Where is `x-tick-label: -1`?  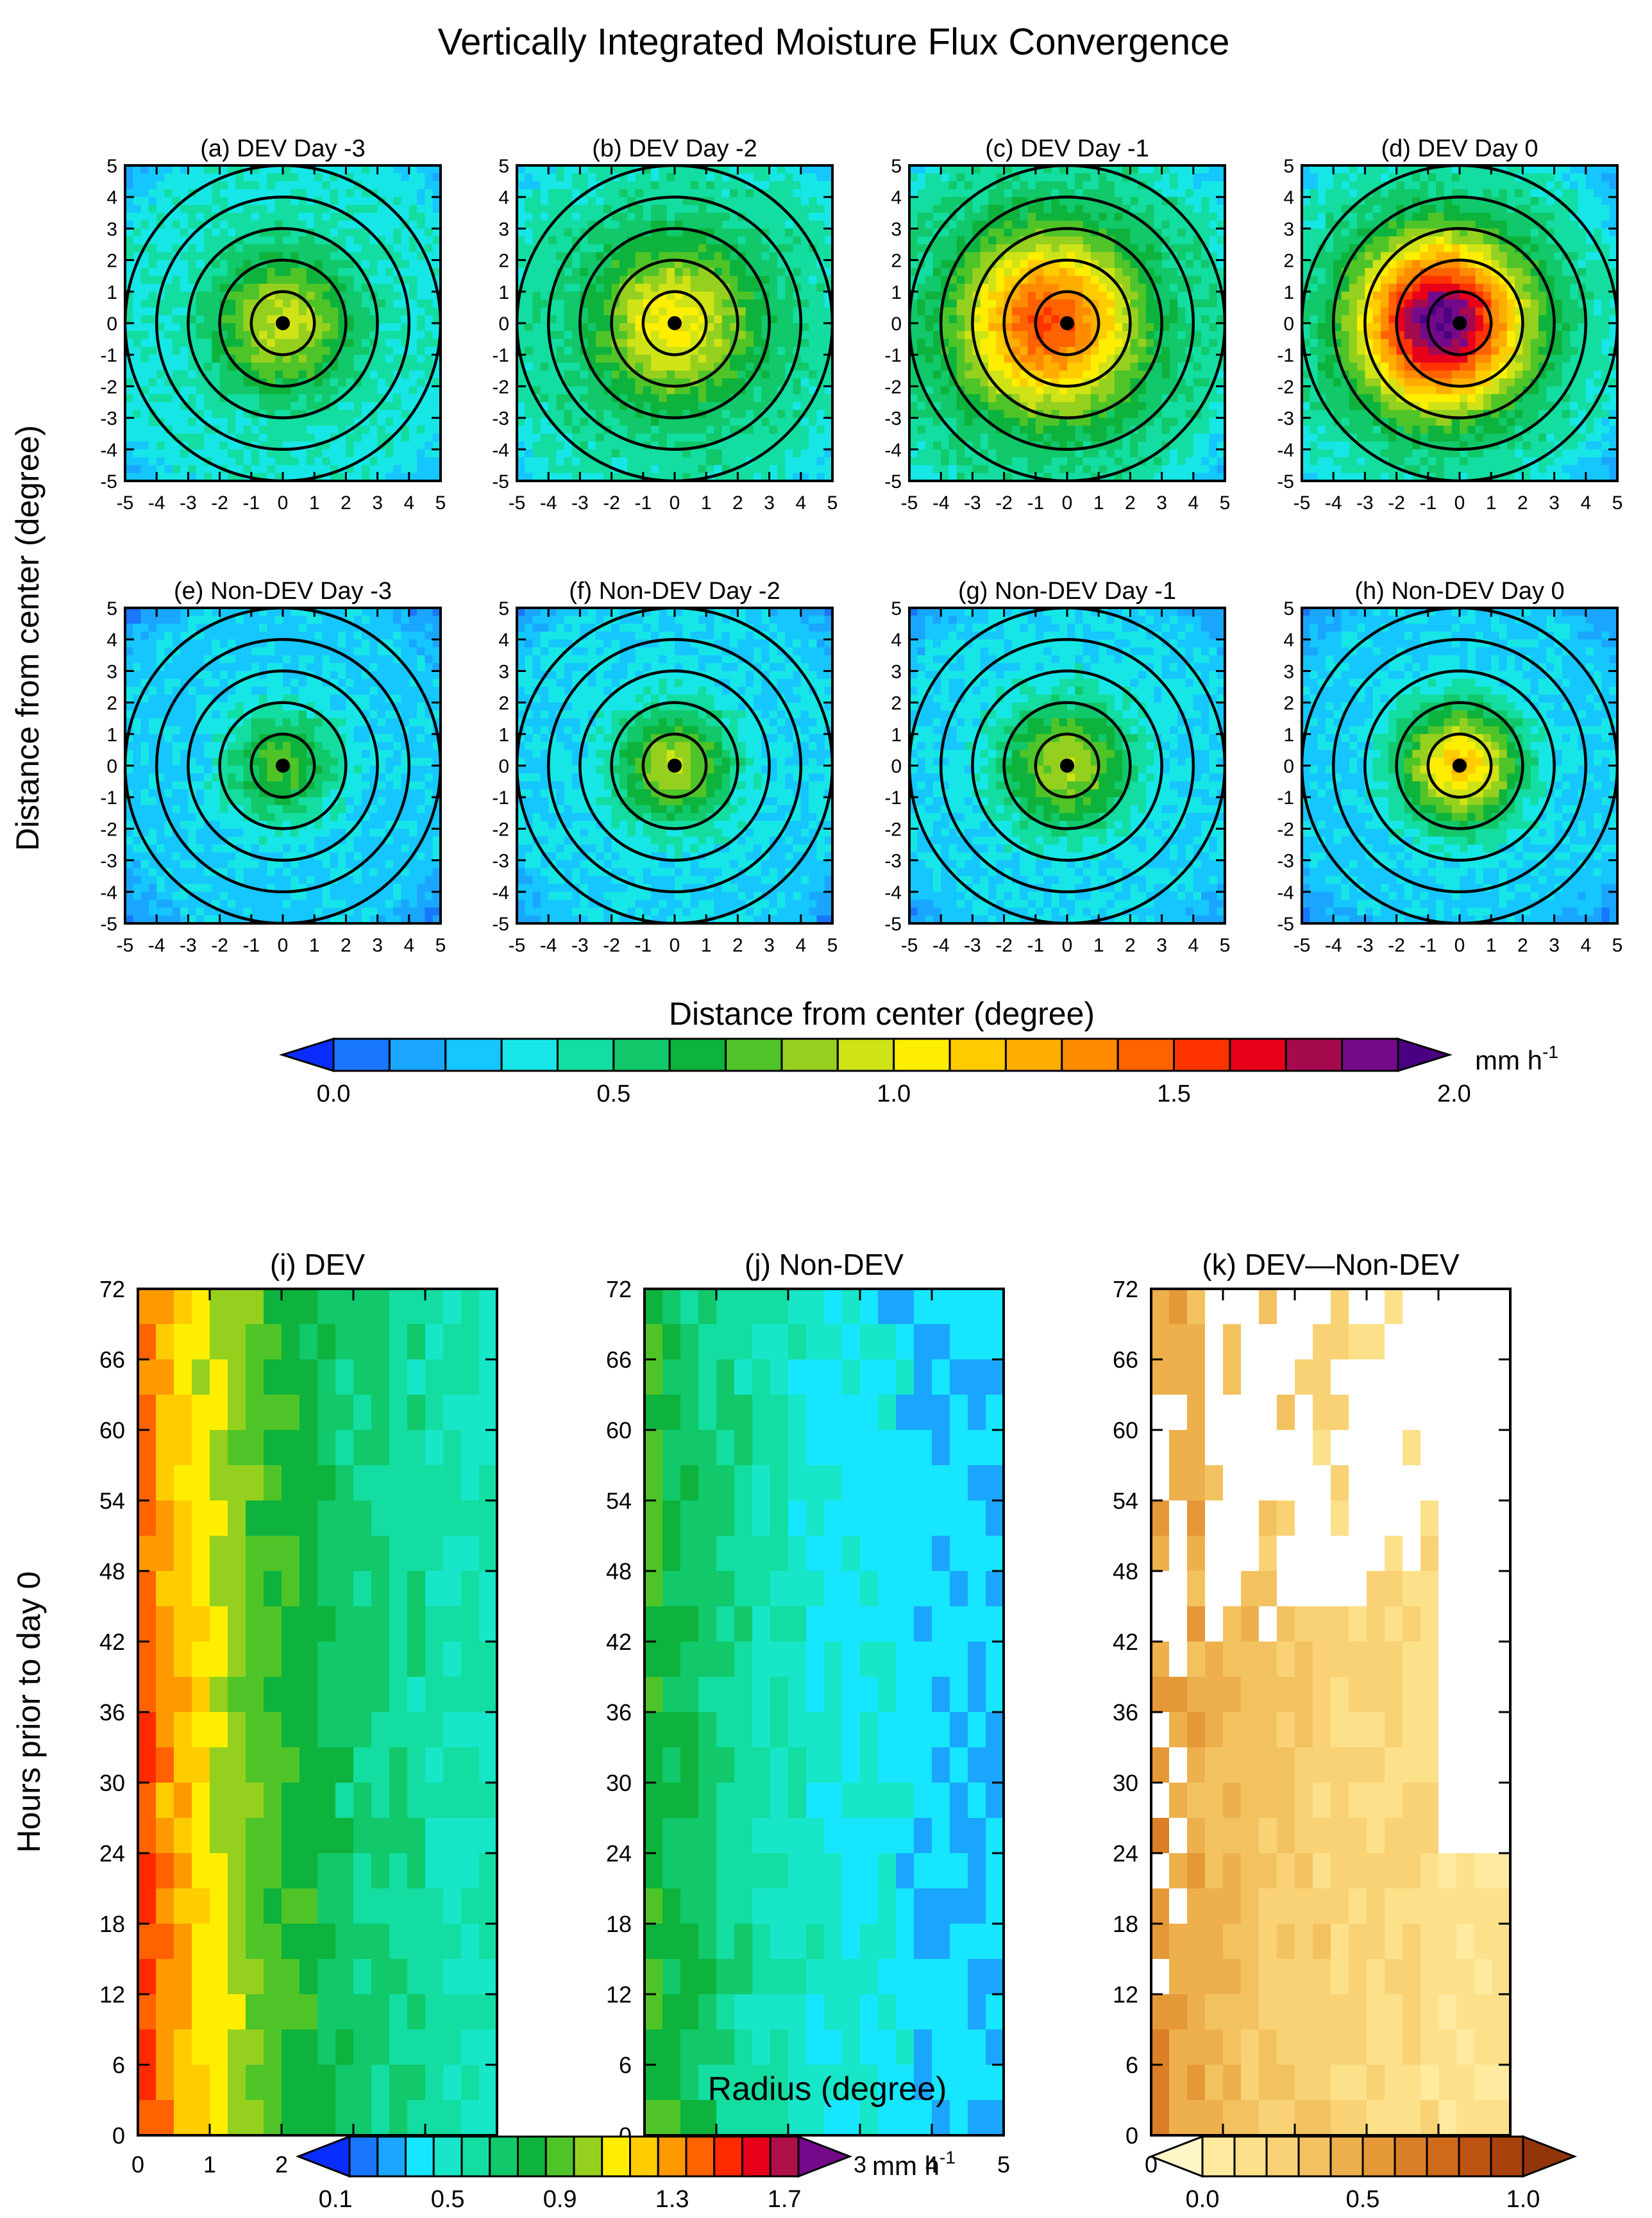
x-tick-label: -1 is located at coordinates (1035, 503).